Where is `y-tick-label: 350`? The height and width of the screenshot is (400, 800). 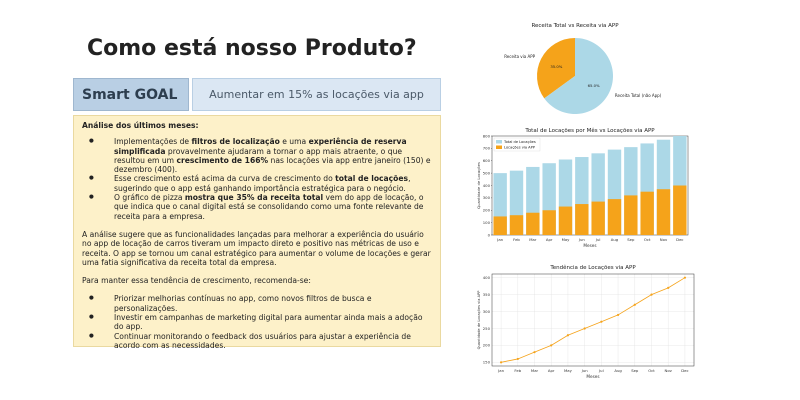 y-tick-label: 350 is located at coordinates (487, 294).